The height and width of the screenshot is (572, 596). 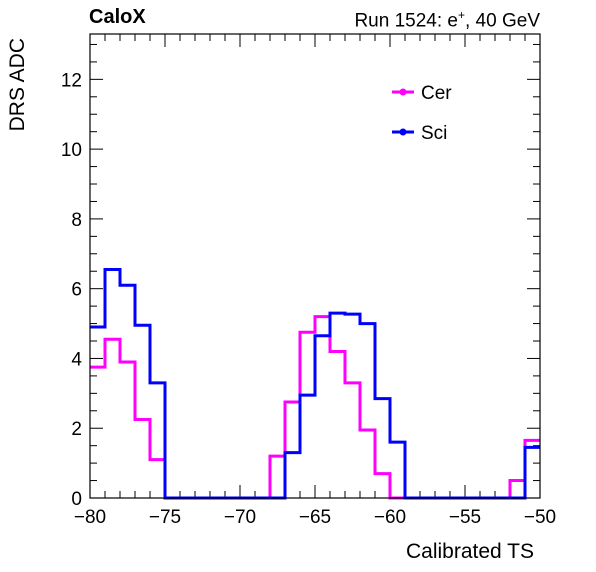 I want to click on experiment-label: CaloX, so click(x=117, y=17).